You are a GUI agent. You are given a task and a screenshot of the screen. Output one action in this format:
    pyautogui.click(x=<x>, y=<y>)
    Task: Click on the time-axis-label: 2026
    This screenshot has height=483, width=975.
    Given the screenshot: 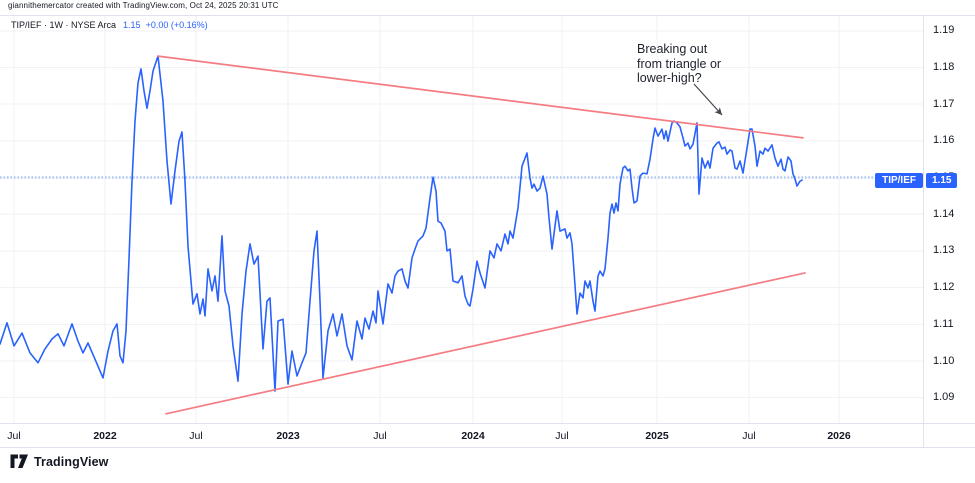 What is the action you would take?
    pyautogui.click(x=839, y=436)
    